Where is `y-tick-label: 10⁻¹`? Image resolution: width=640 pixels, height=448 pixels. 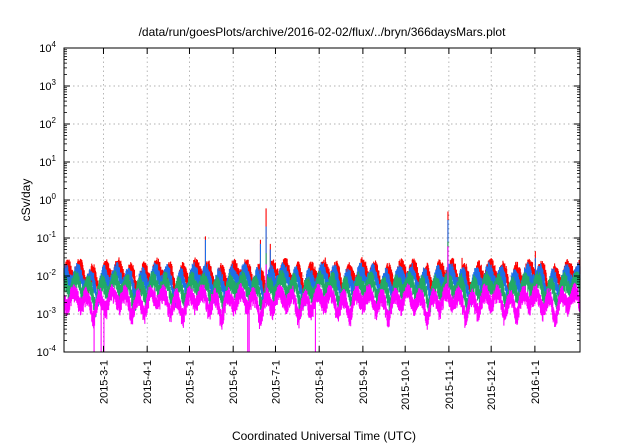 y-tick-label: 10⁻¹ is located at coordinates (47, 237).